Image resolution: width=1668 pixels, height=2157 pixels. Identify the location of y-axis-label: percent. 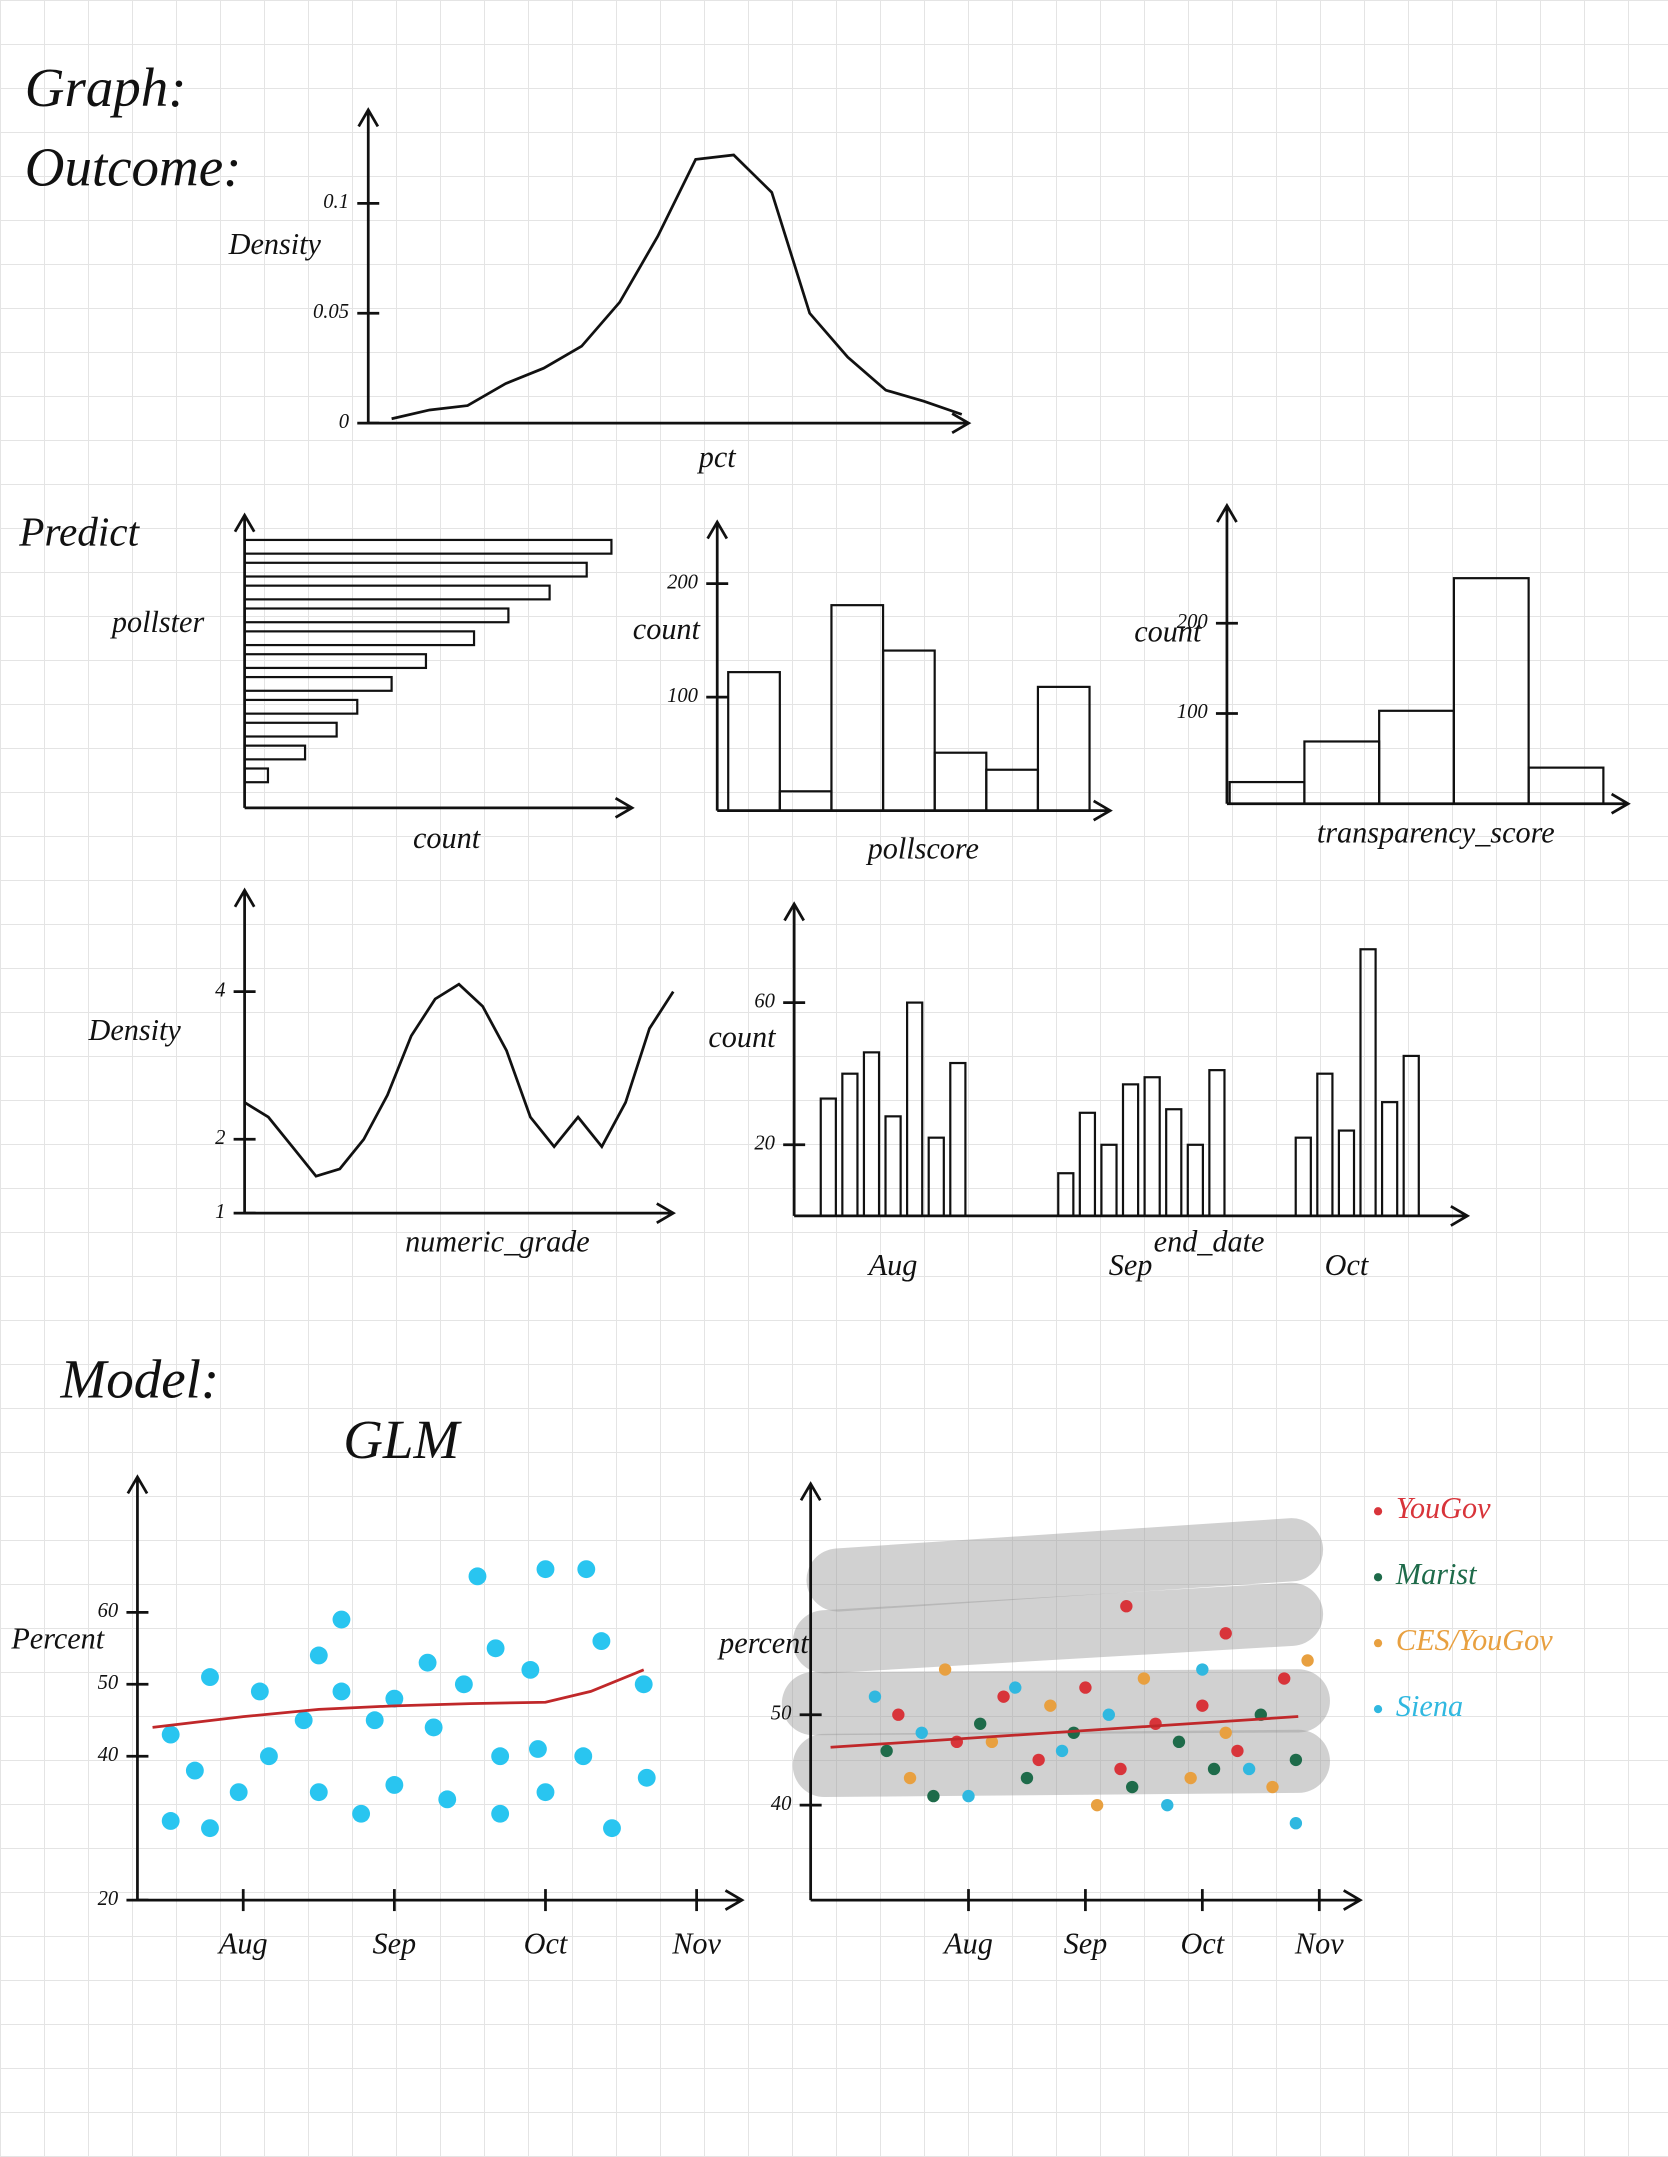
(763, 1643).